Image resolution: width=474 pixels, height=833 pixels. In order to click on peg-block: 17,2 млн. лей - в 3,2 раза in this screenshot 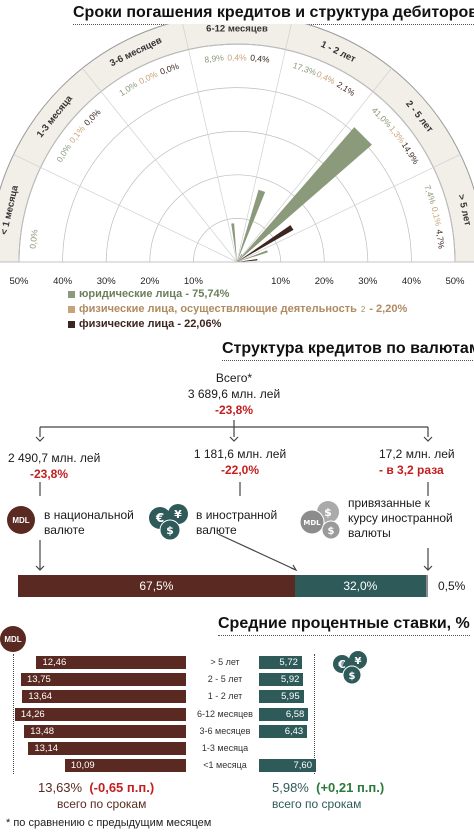, I will do `click(417, 462)`.